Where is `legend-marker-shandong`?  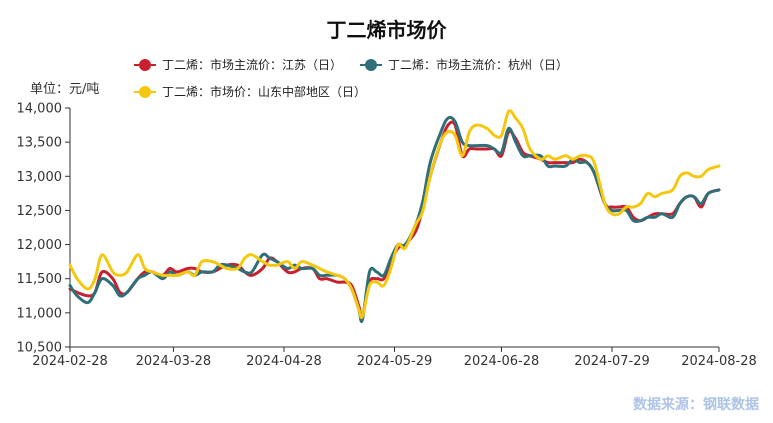 legend-marker-shandong is located at coordinates (145, 91).